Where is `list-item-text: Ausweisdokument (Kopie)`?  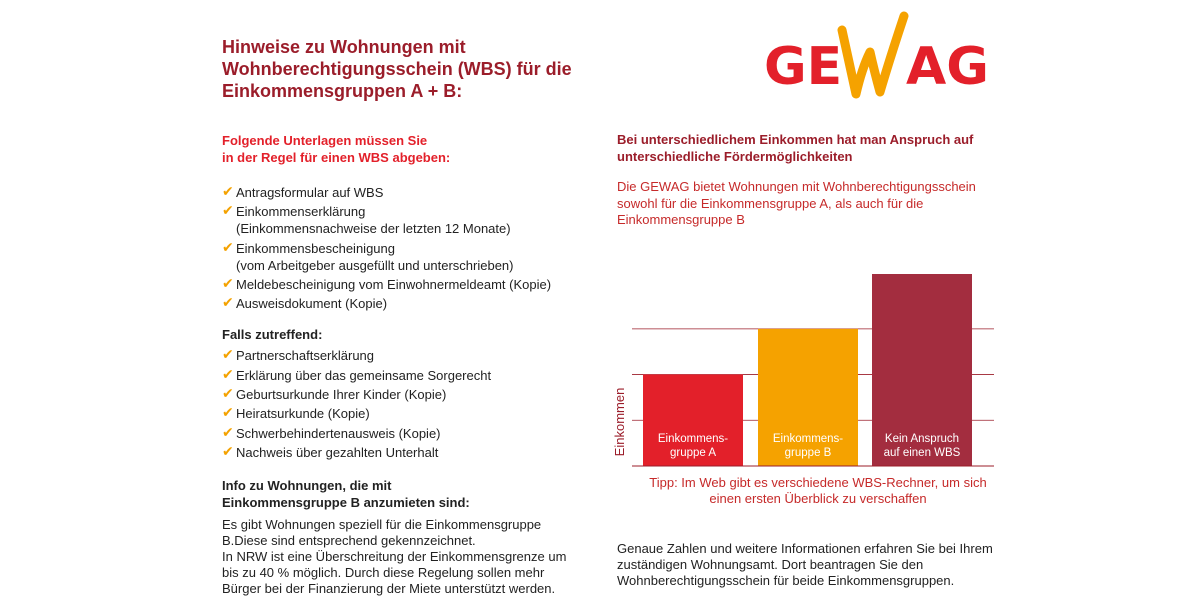
list-item-text: Ausweisdokument (Kopie) is located at coordinates (312, 304).